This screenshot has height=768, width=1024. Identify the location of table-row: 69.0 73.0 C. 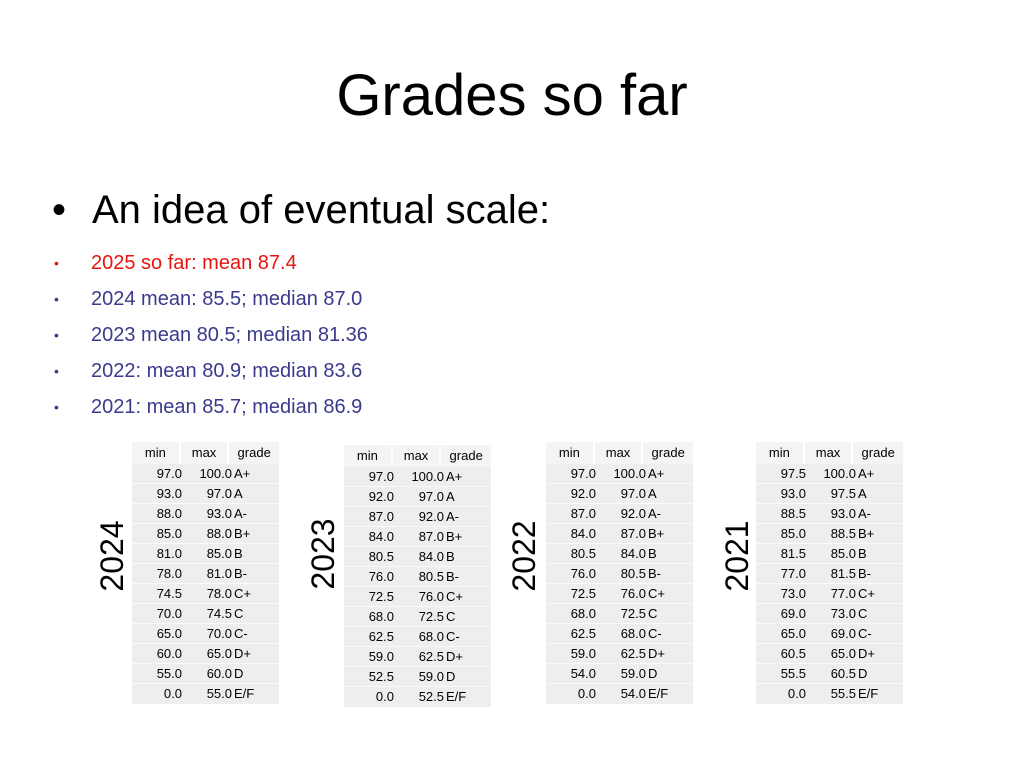
(829, 614).